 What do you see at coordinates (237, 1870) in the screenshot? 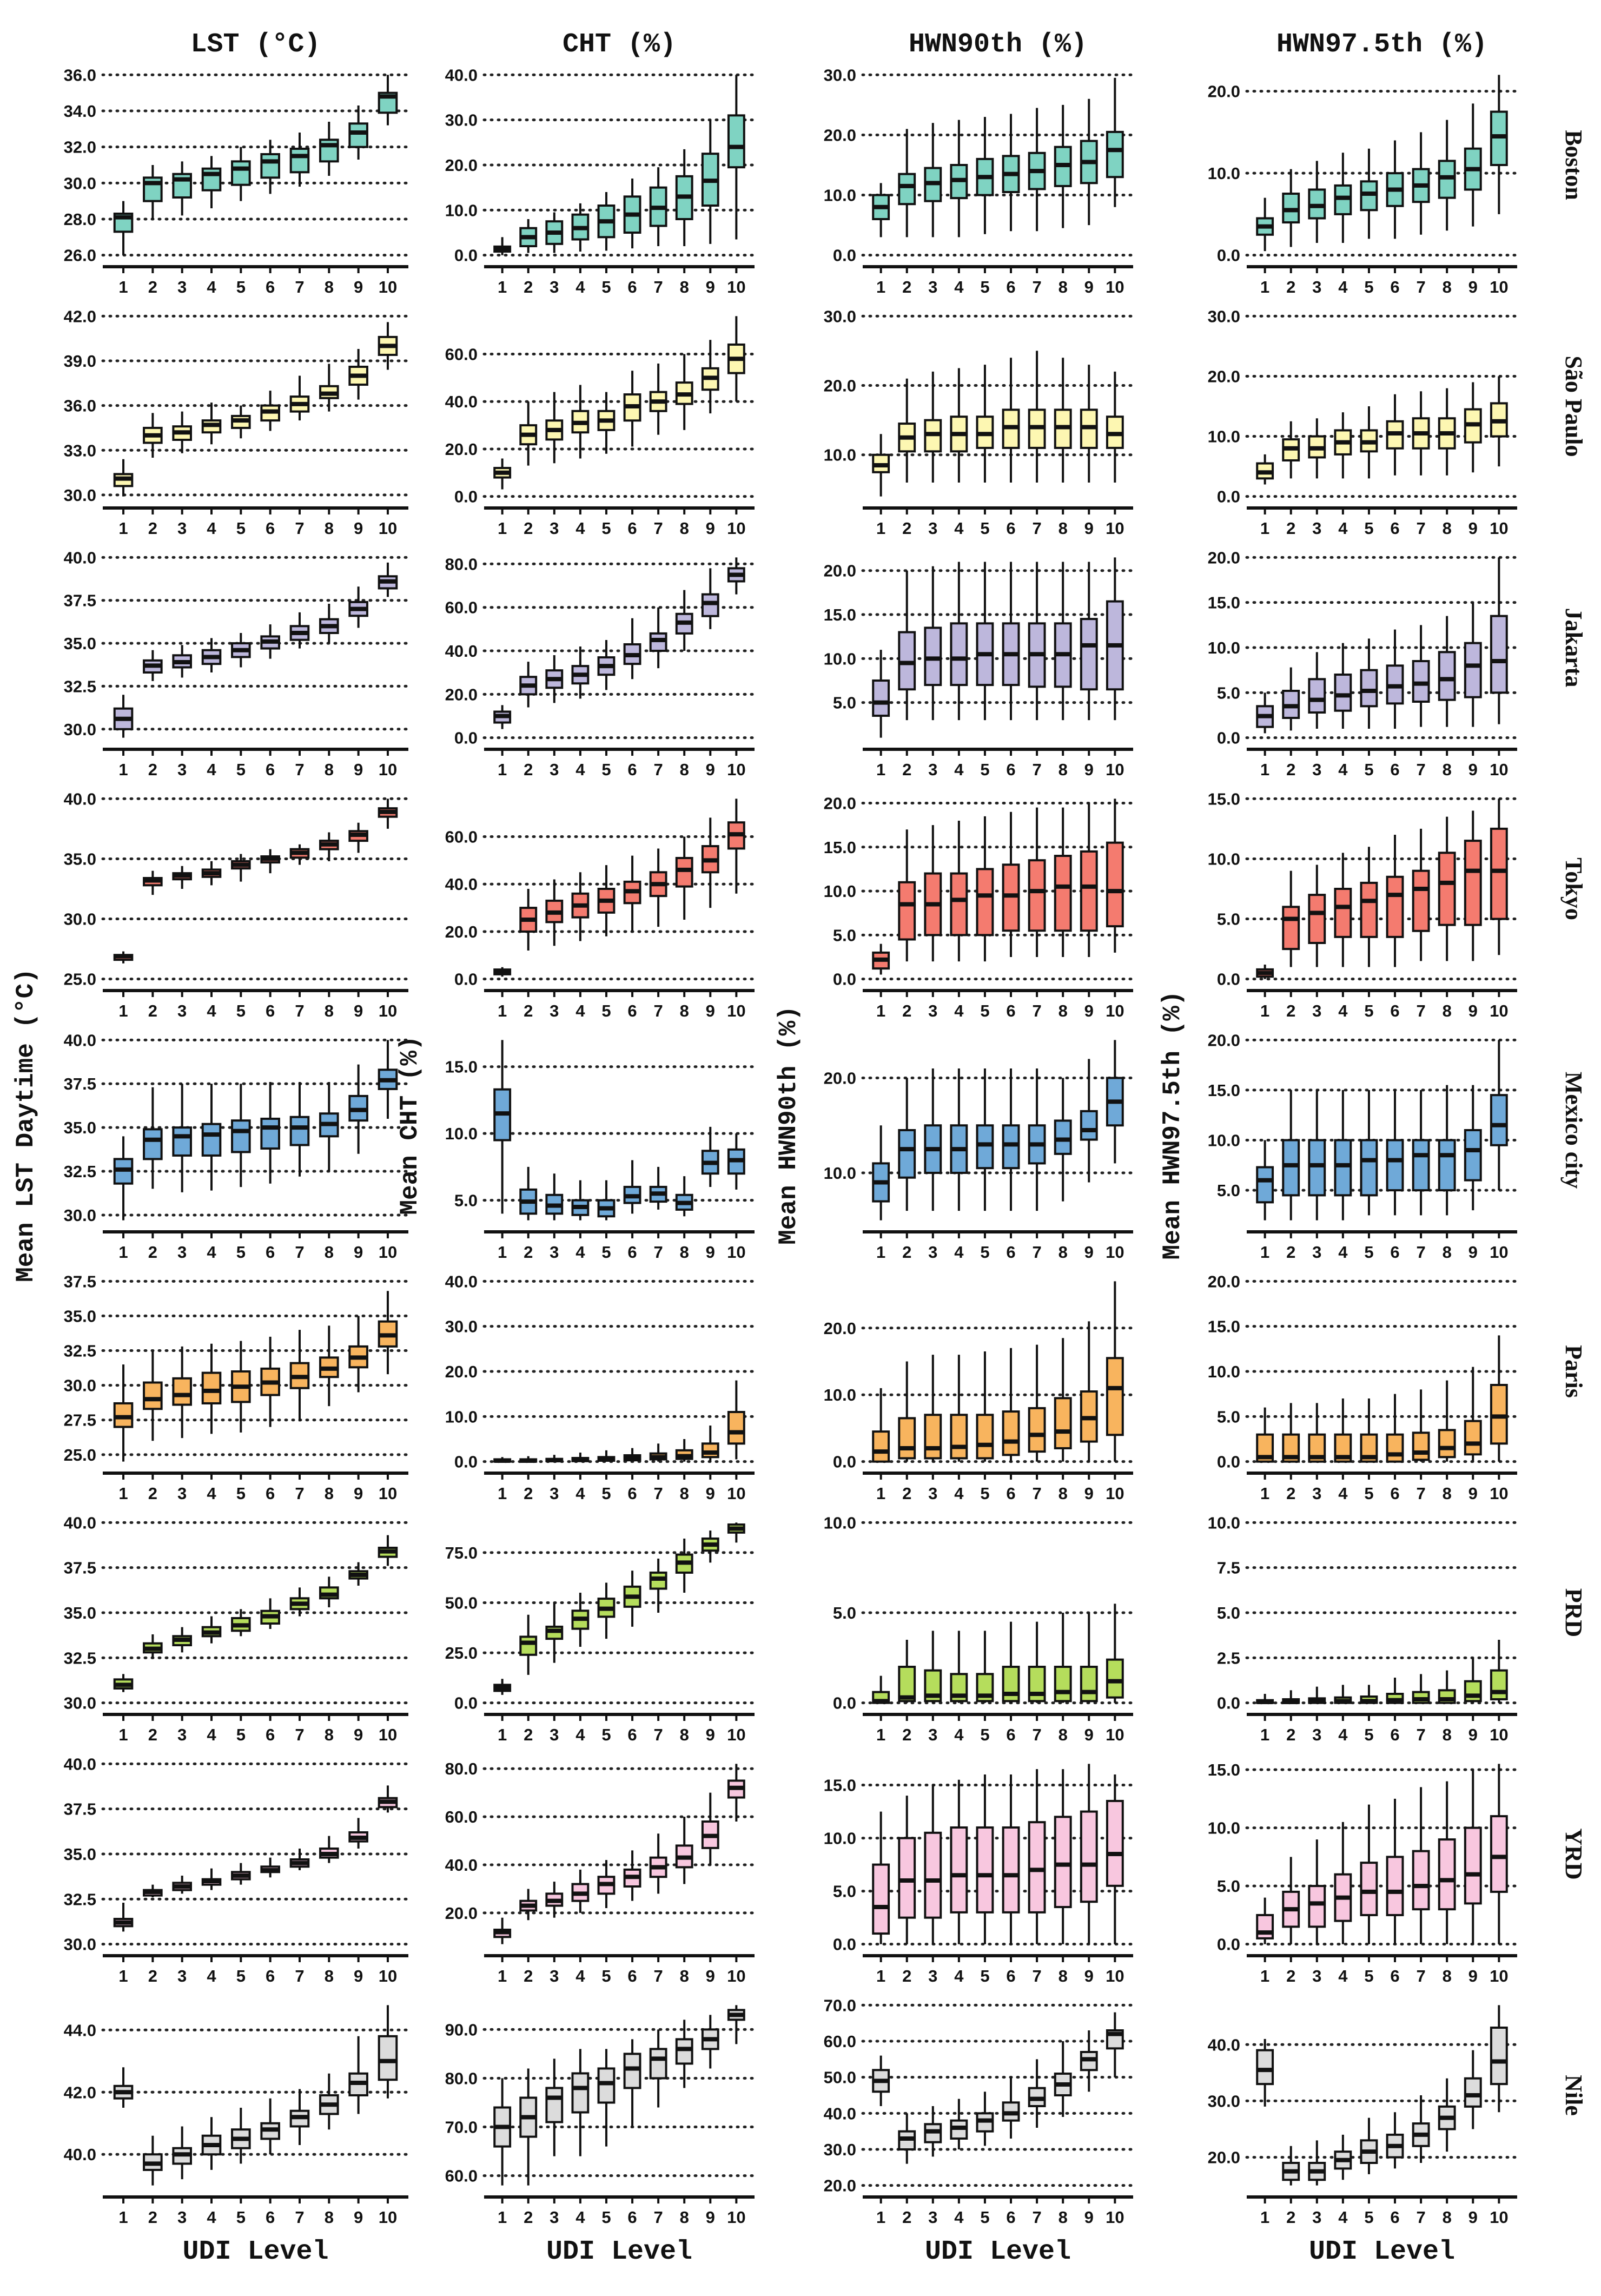
I see `panel-yrd-1: 30.0 32.5 35.0 37.5 40.0 1 2 3 4 5 6 7 8 9 10` at bounding box center [237, 1870].